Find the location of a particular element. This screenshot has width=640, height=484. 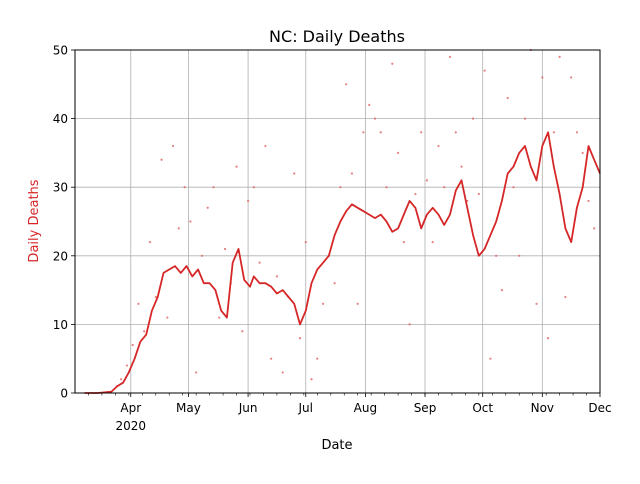

x-tick-label: May is located at coordinates (188, 408).